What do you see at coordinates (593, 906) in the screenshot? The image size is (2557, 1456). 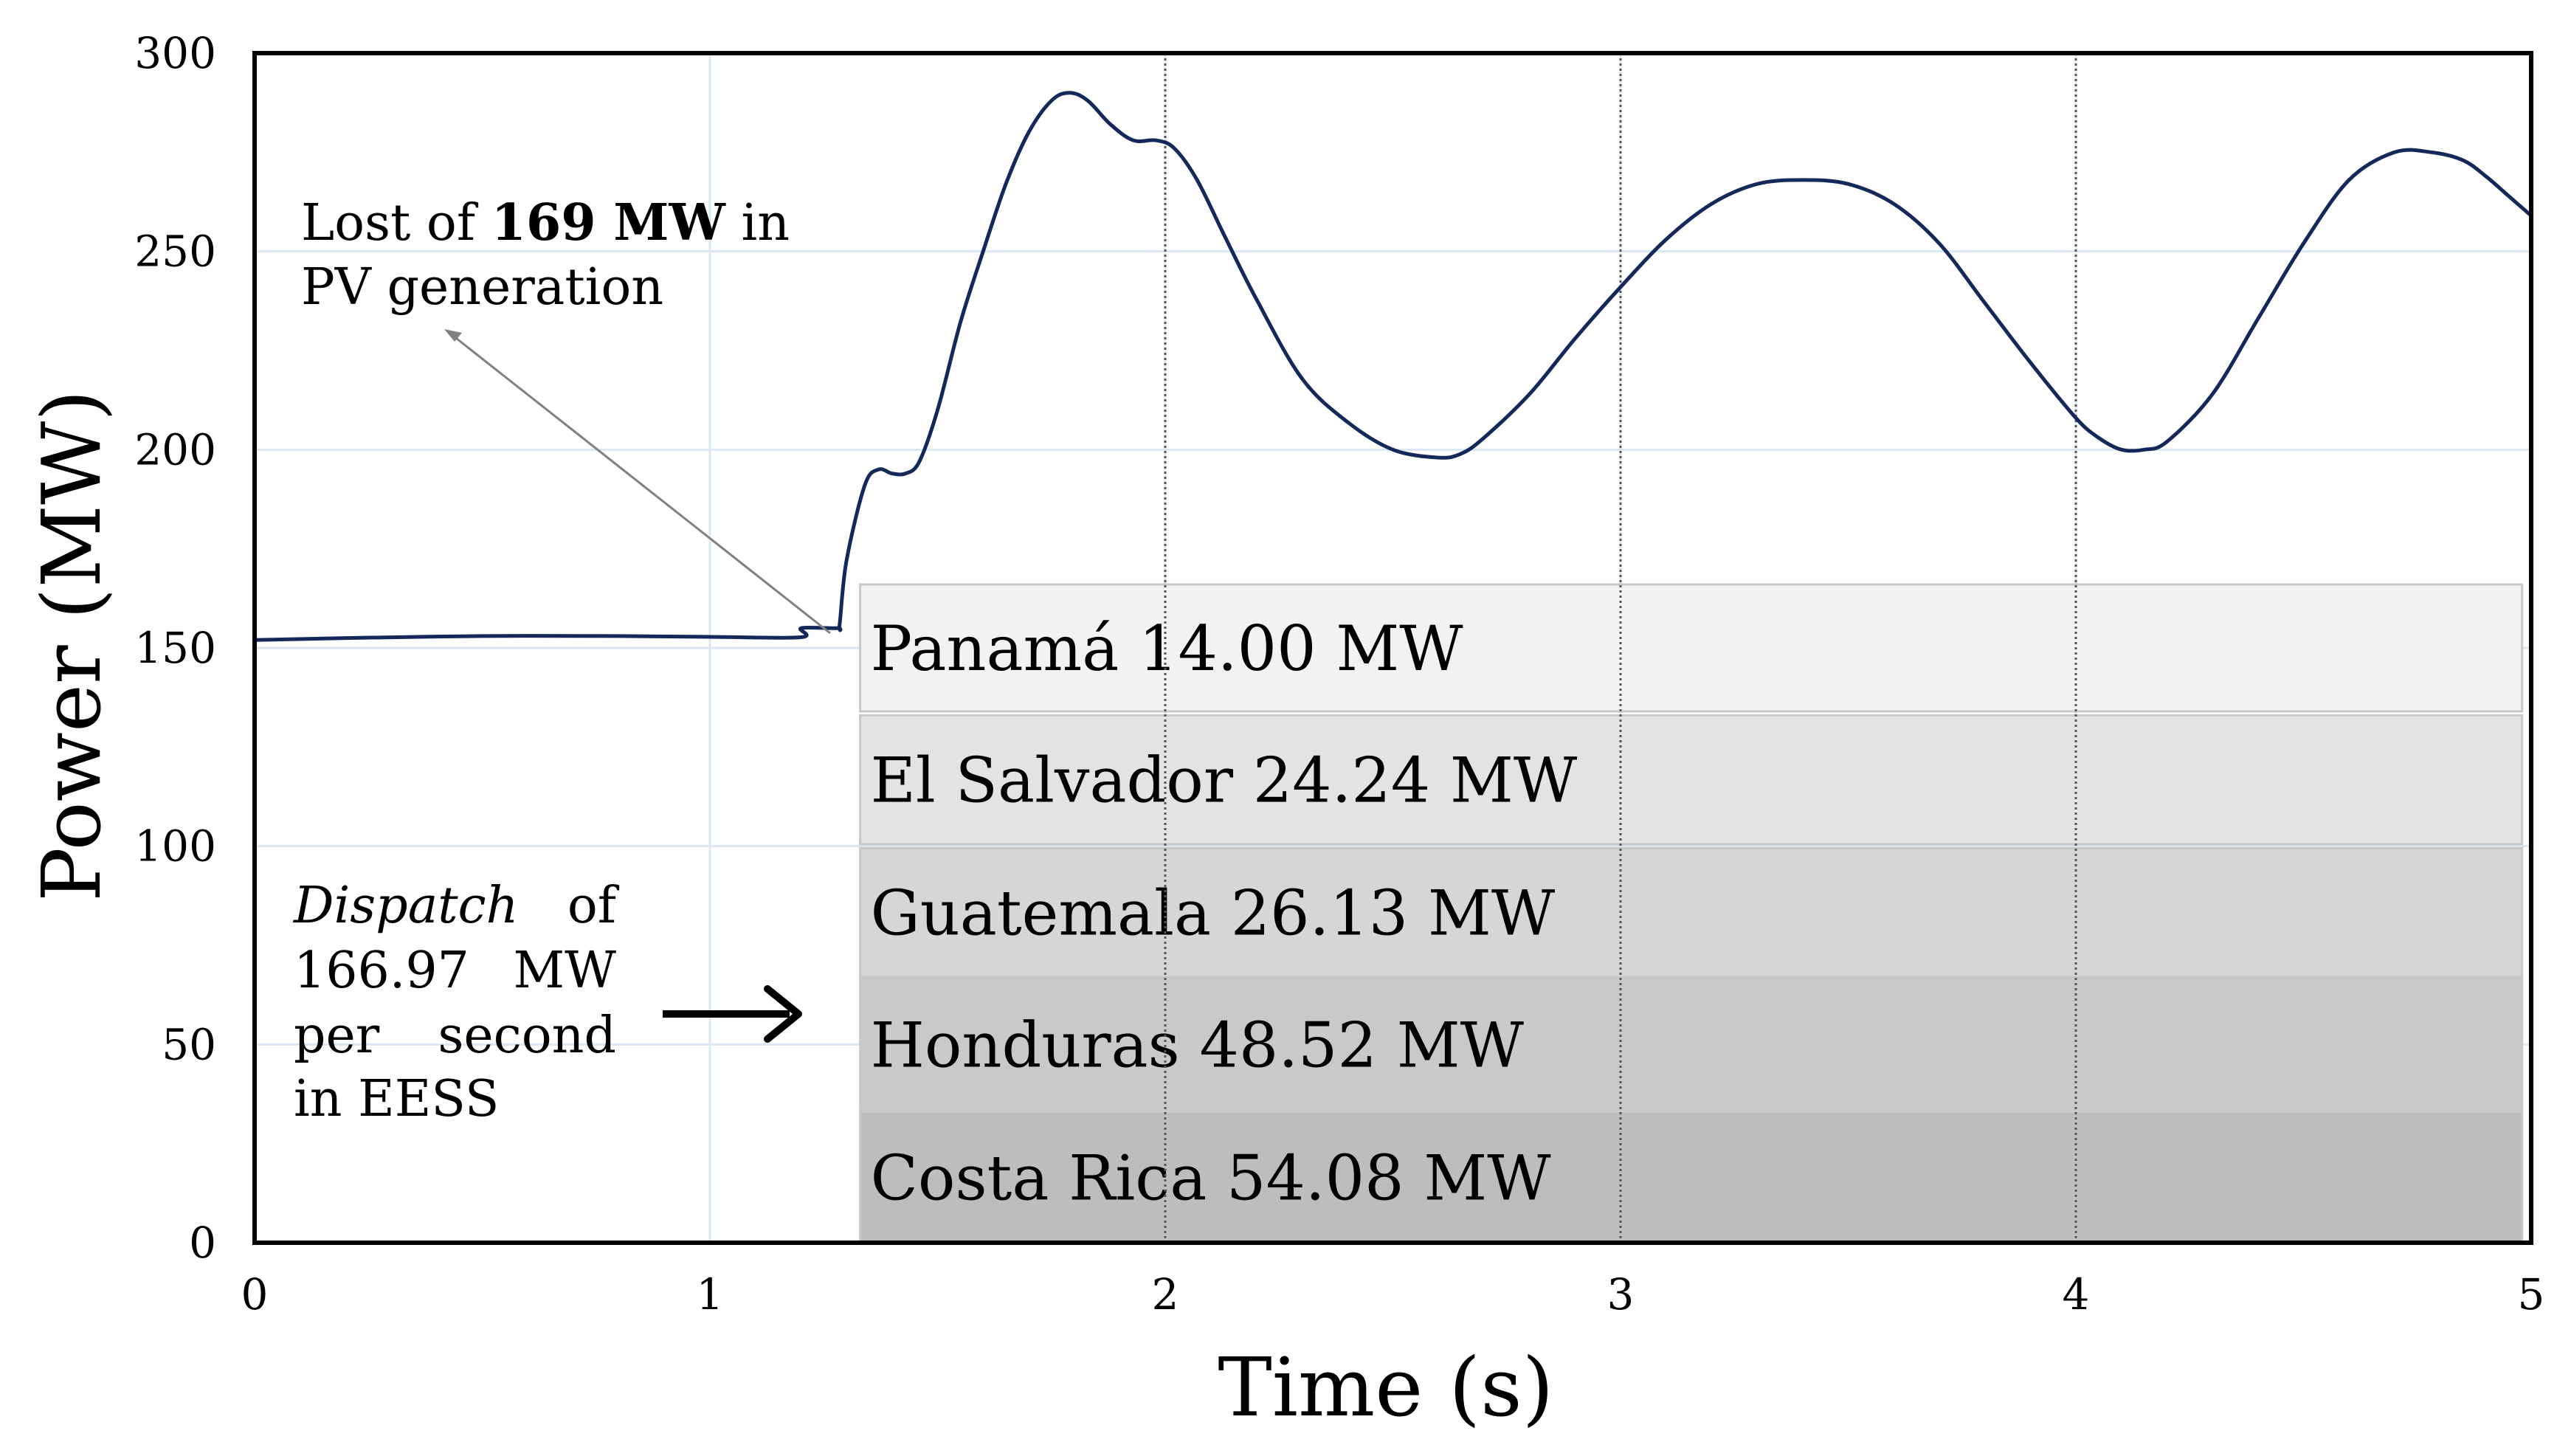 I see `dispatch-line-1-end: of` at bounding box center [593, 906].